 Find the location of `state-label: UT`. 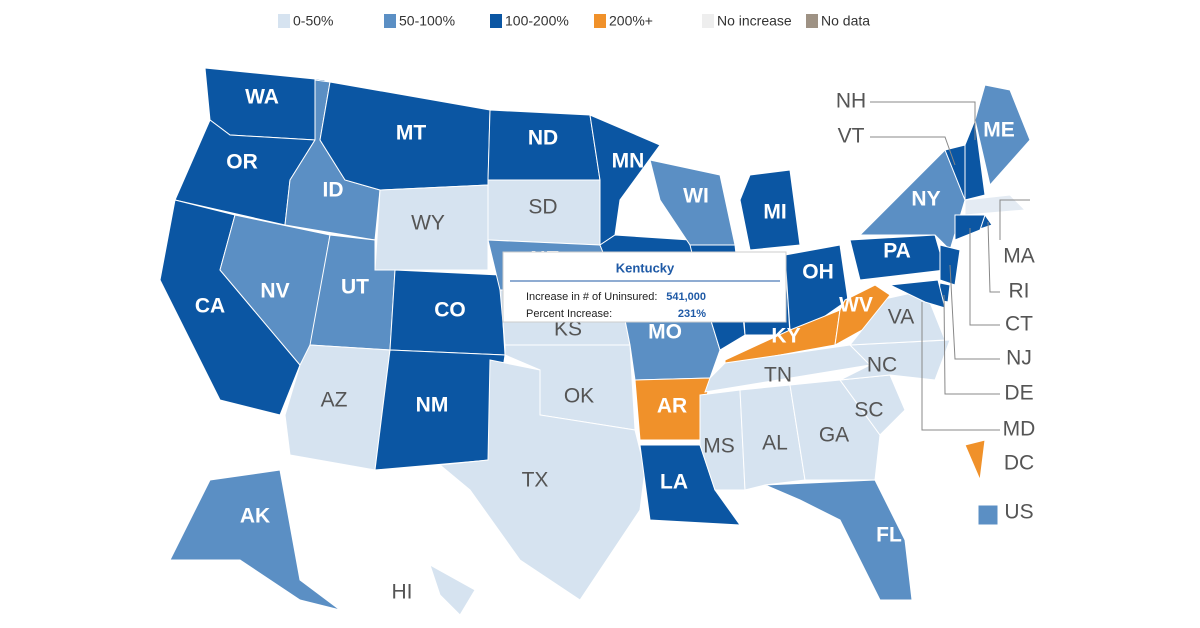

state-label: UT is located at coordinates (355, 287).